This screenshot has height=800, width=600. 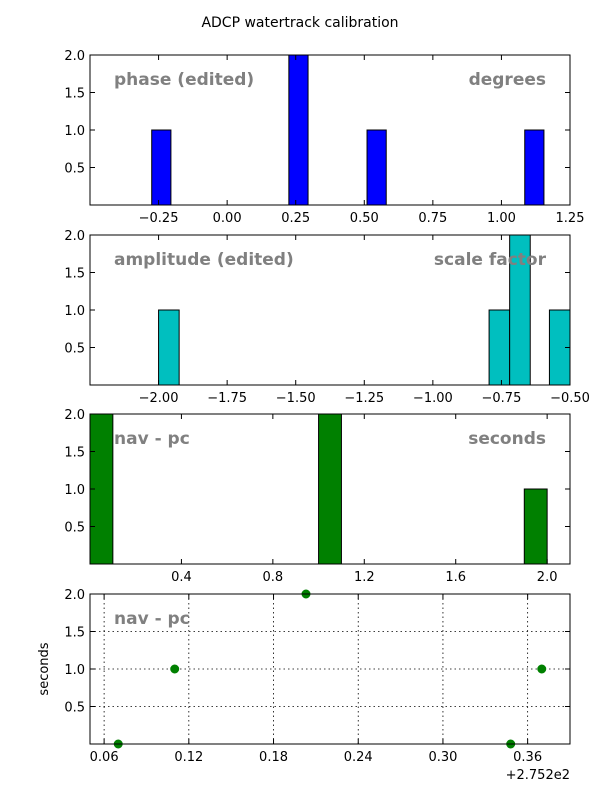 I want to click on y-axis-label: seconds, so click(x=44, y=668).